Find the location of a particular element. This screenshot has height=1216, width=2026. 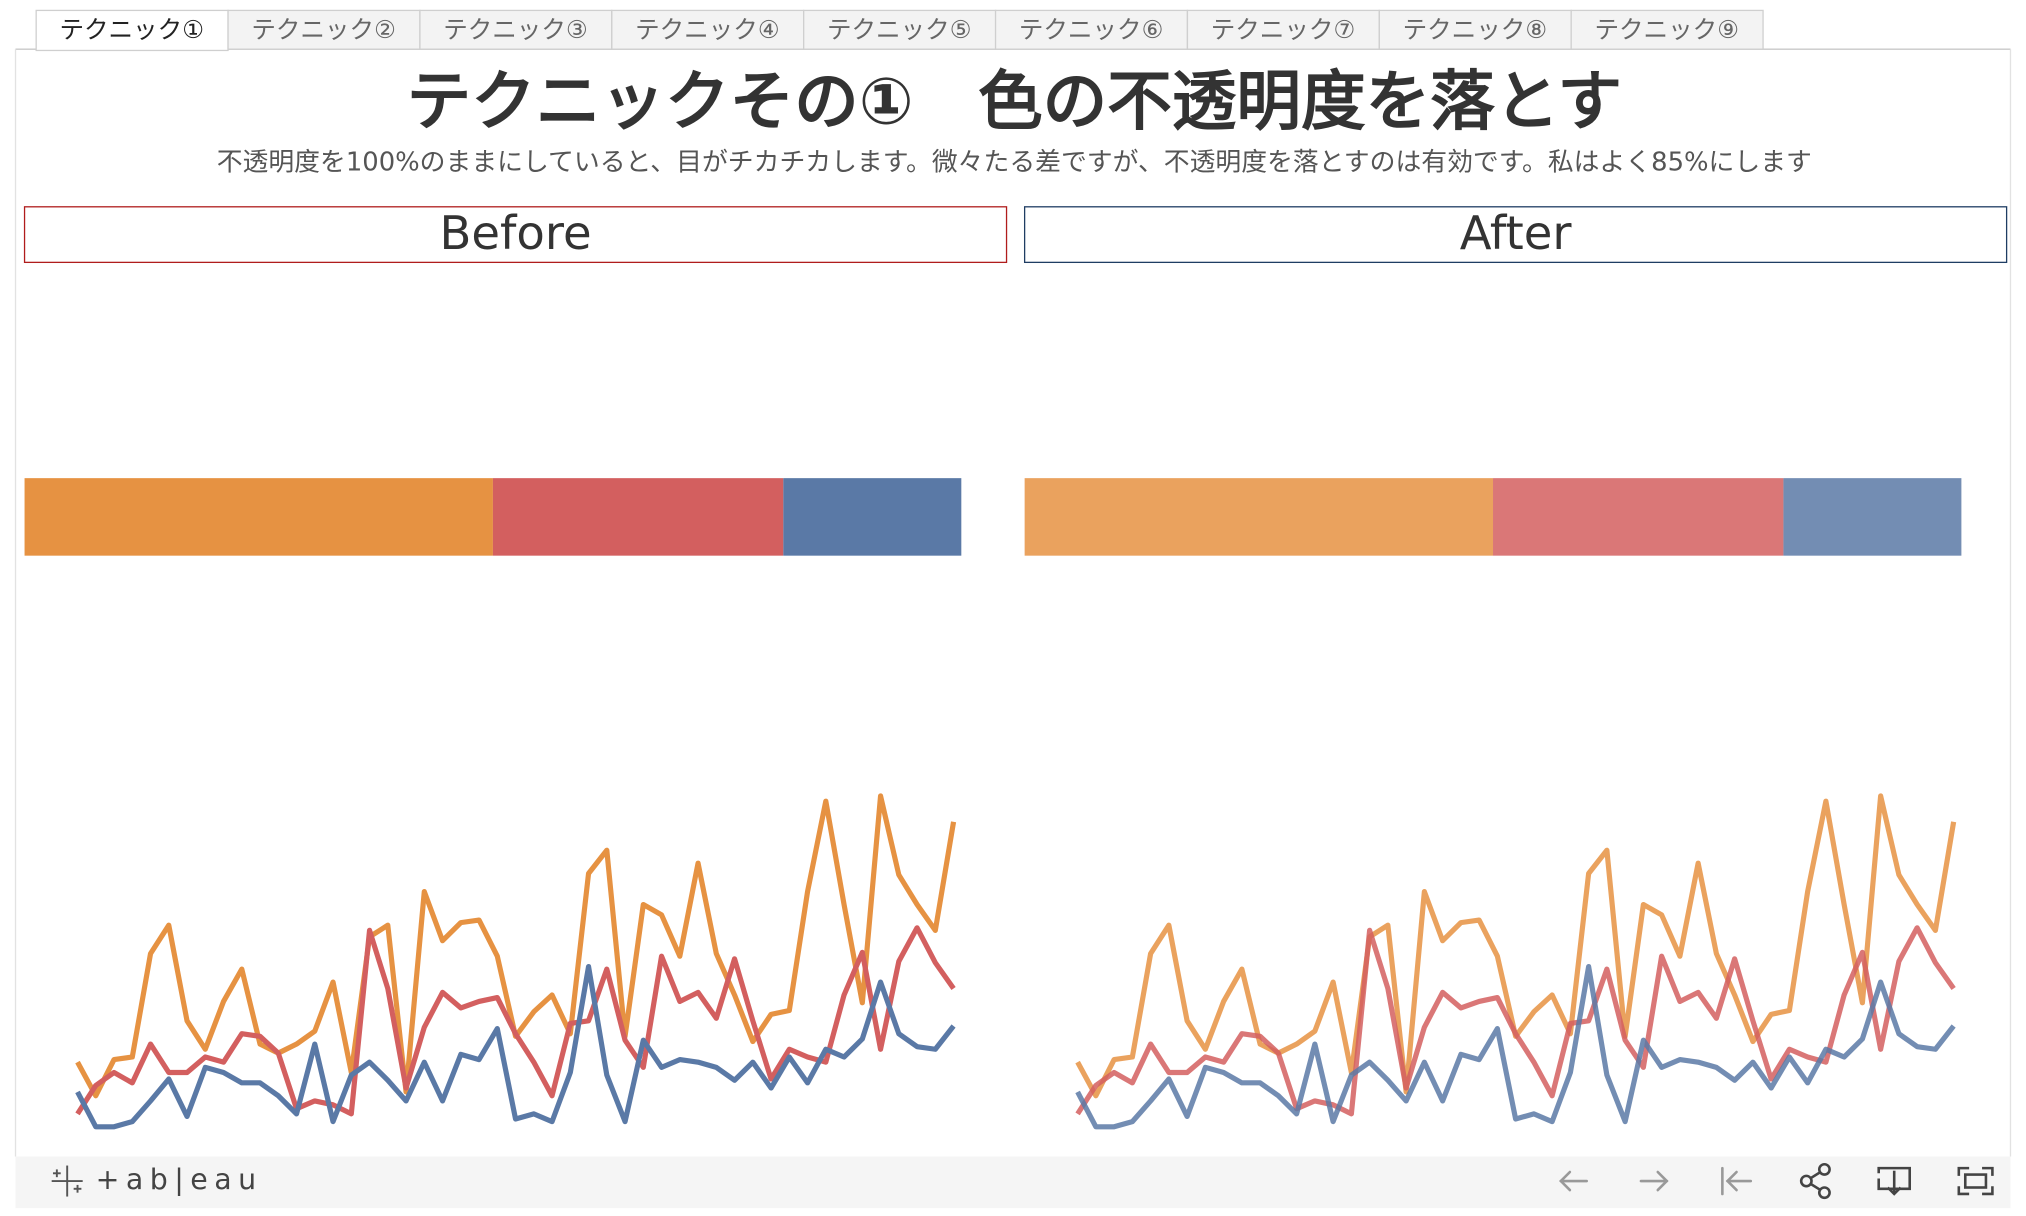

tab-label: テクニック⑥ is located at coordinates (1091, 29).